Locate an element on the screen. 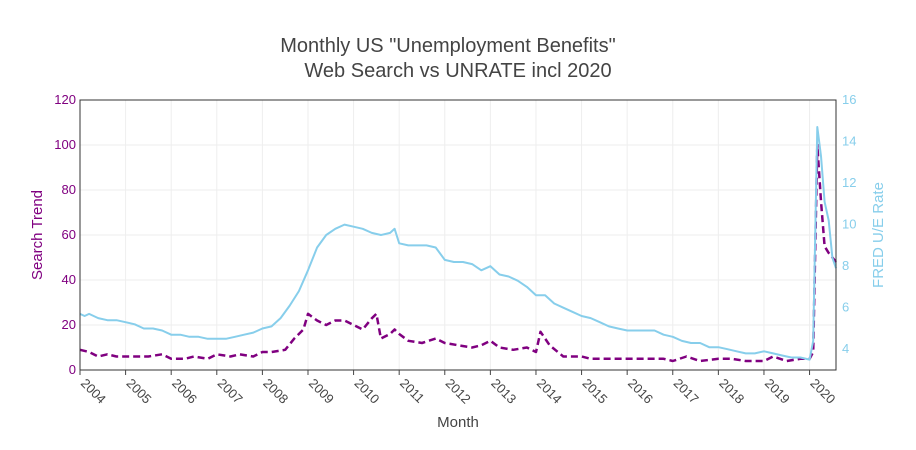  chart-title-line2: Web Search vs UNRATE incl 2020 is located at coordinates (457, 71).